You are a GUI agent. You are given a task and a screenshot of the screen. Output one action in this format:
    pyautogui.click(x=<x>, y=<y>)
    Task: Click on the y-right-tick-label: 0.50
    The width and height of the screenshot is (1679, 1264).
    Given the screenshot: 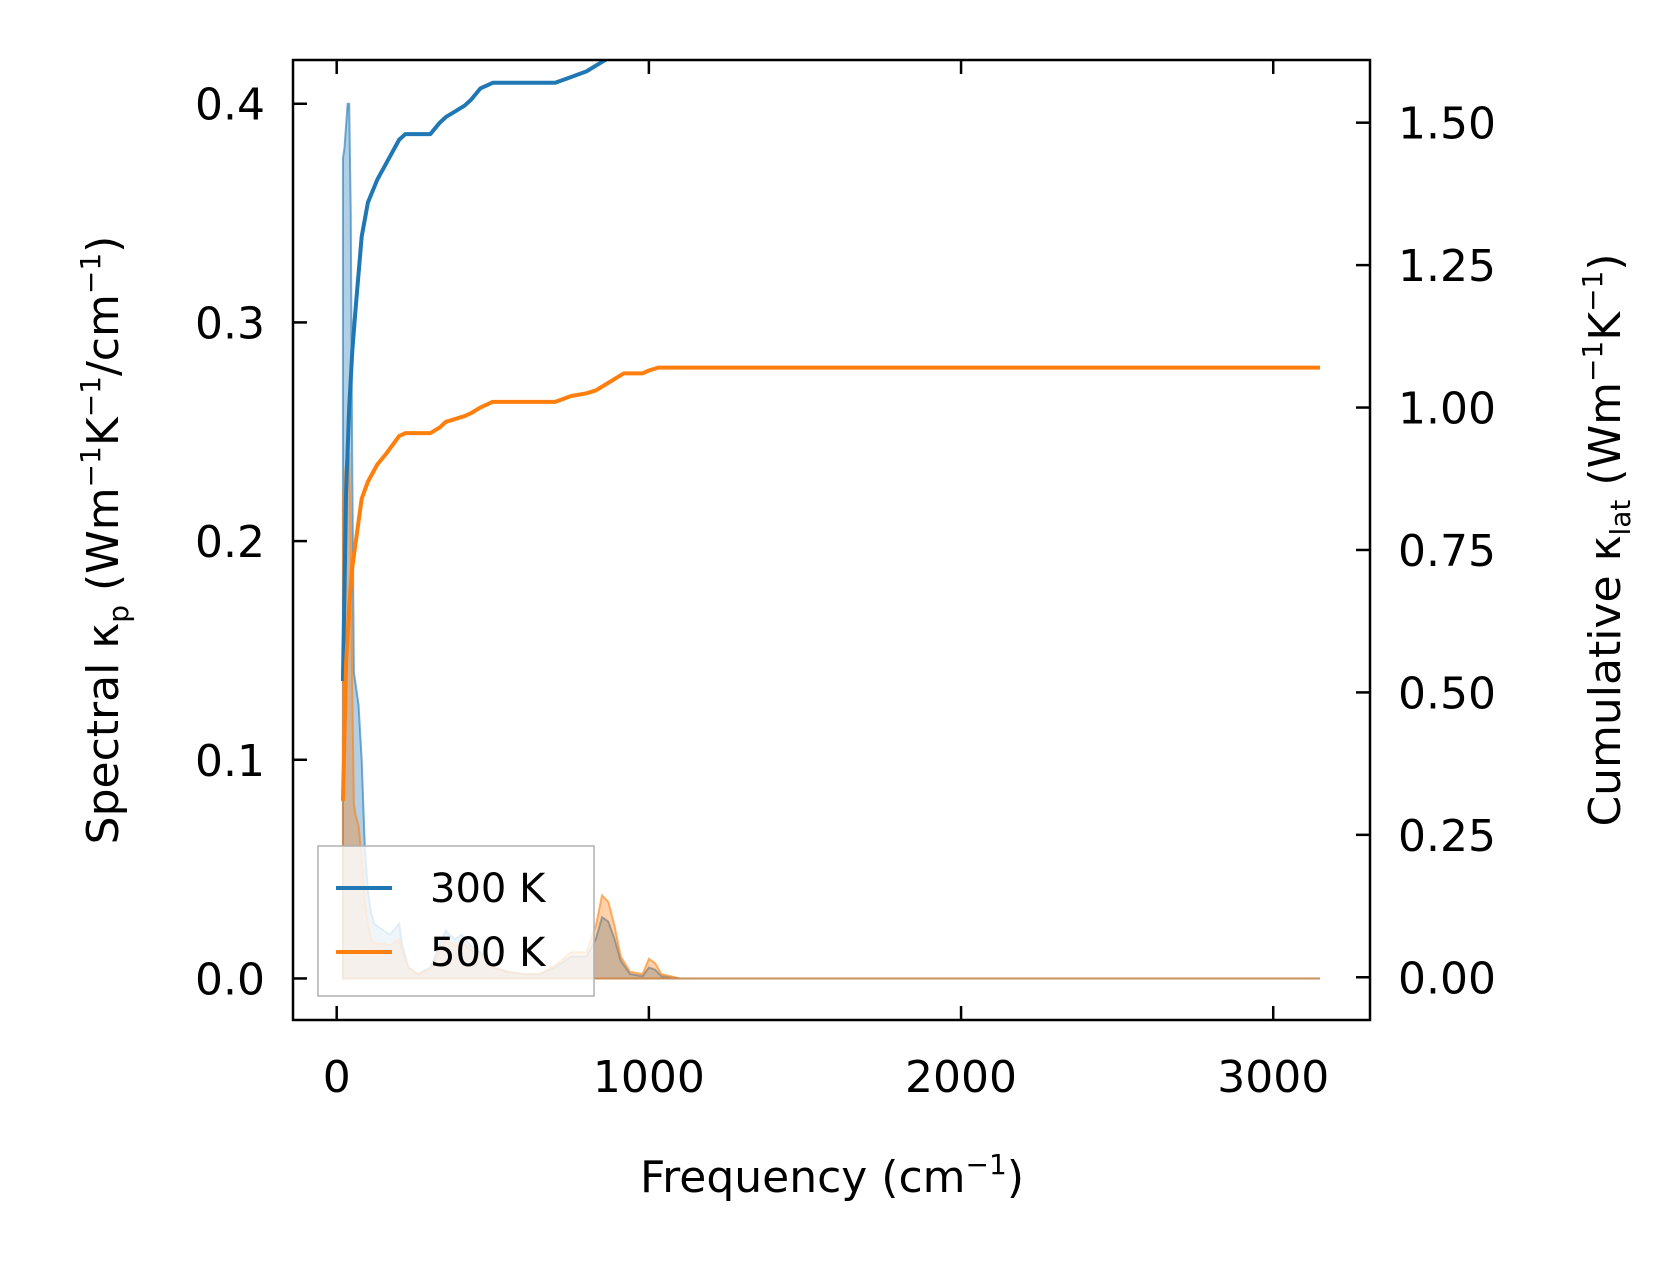 What is the action you would take?
    pyautogui.click(x=1447, y=693)
    